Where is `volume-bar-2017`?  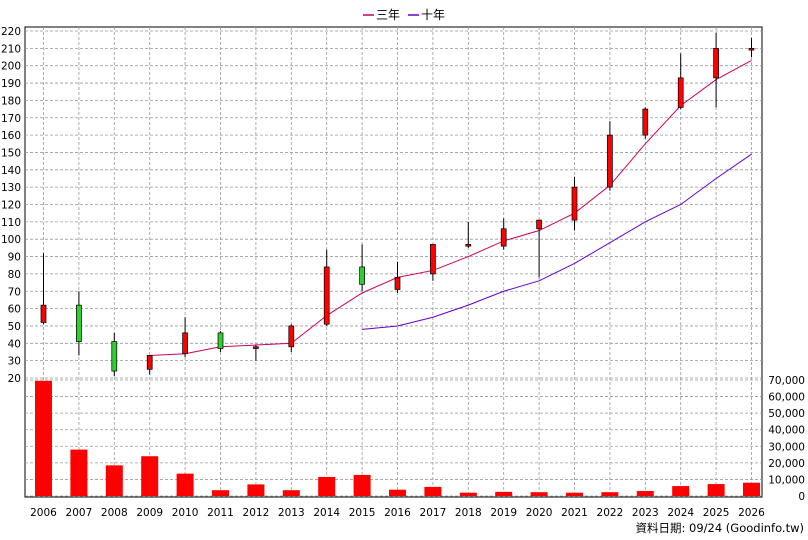
volume-bar-2017 is located at coordinates (433, 491).